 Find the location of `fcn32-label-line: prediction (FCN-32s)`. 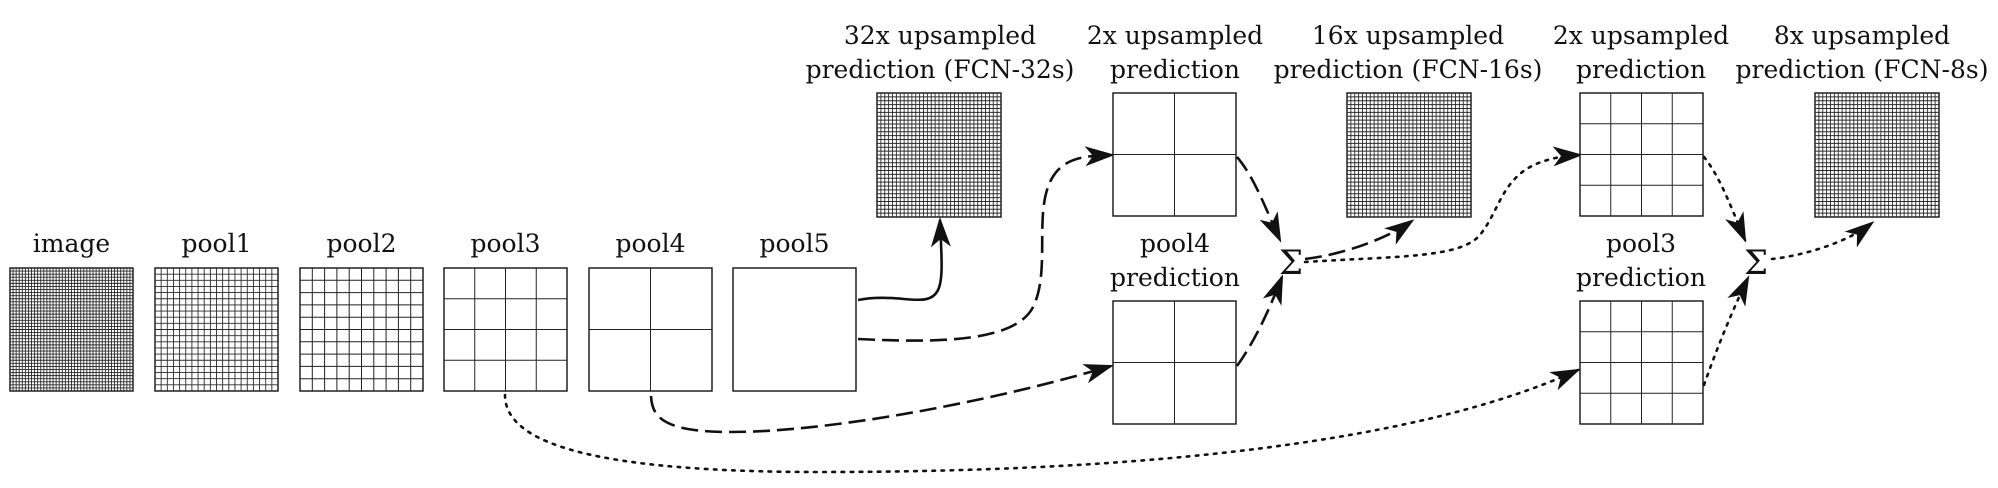

fcn32-label-line: prediction (FCN-32s) is located at coordinates (940, 69).